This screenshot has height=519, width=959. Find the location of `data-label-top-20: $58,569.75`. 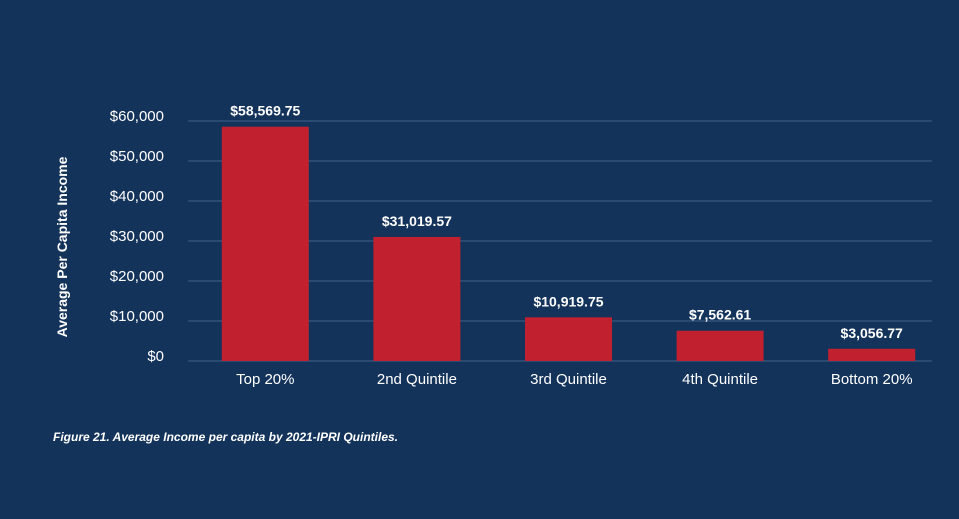

data-label-top-20: $58,569.75 is located at coordinates (265, 111).